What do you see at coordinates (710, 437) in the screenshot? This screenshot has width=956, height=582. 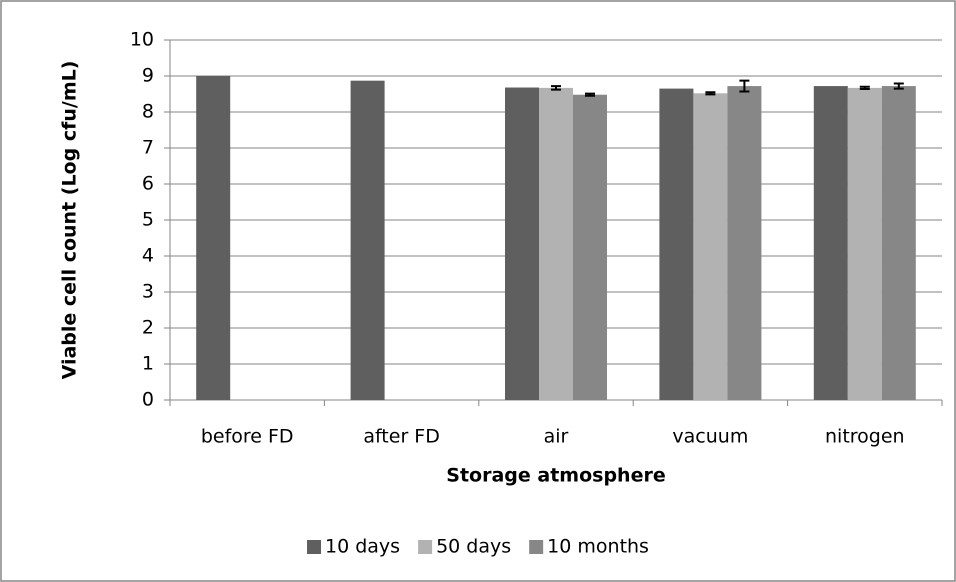 I see `x-tick-label: vacuum` at bounding box center [710, 437].